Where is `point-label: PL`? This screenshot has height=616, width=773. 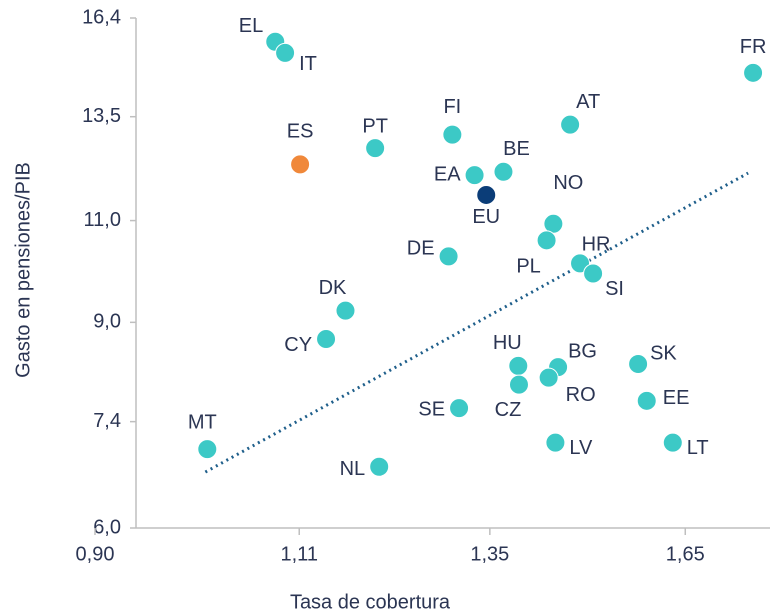 point-label: PL is located at coordinates (528, 267).